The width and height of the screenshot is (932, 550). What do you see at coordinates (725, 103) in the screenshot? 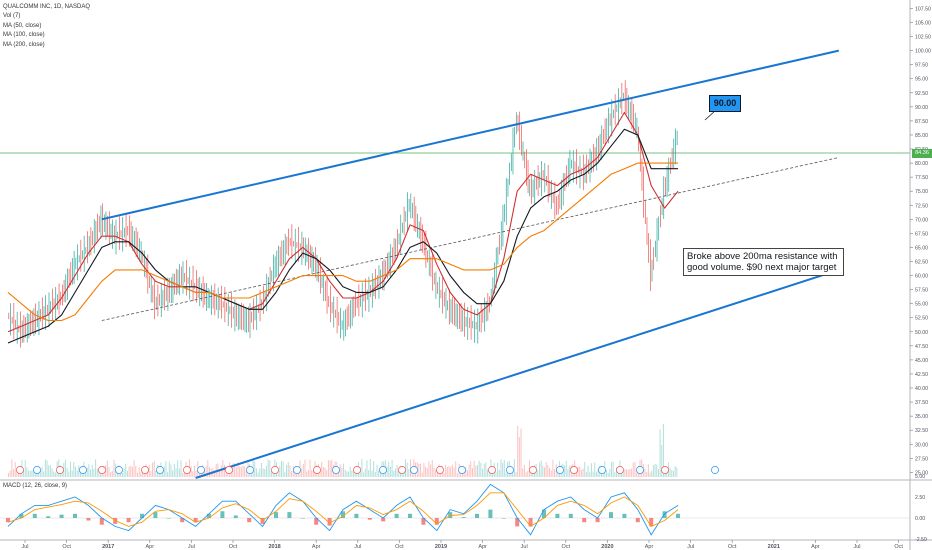
I see `target-callout: 90.00` at bounding box center [725, 103].